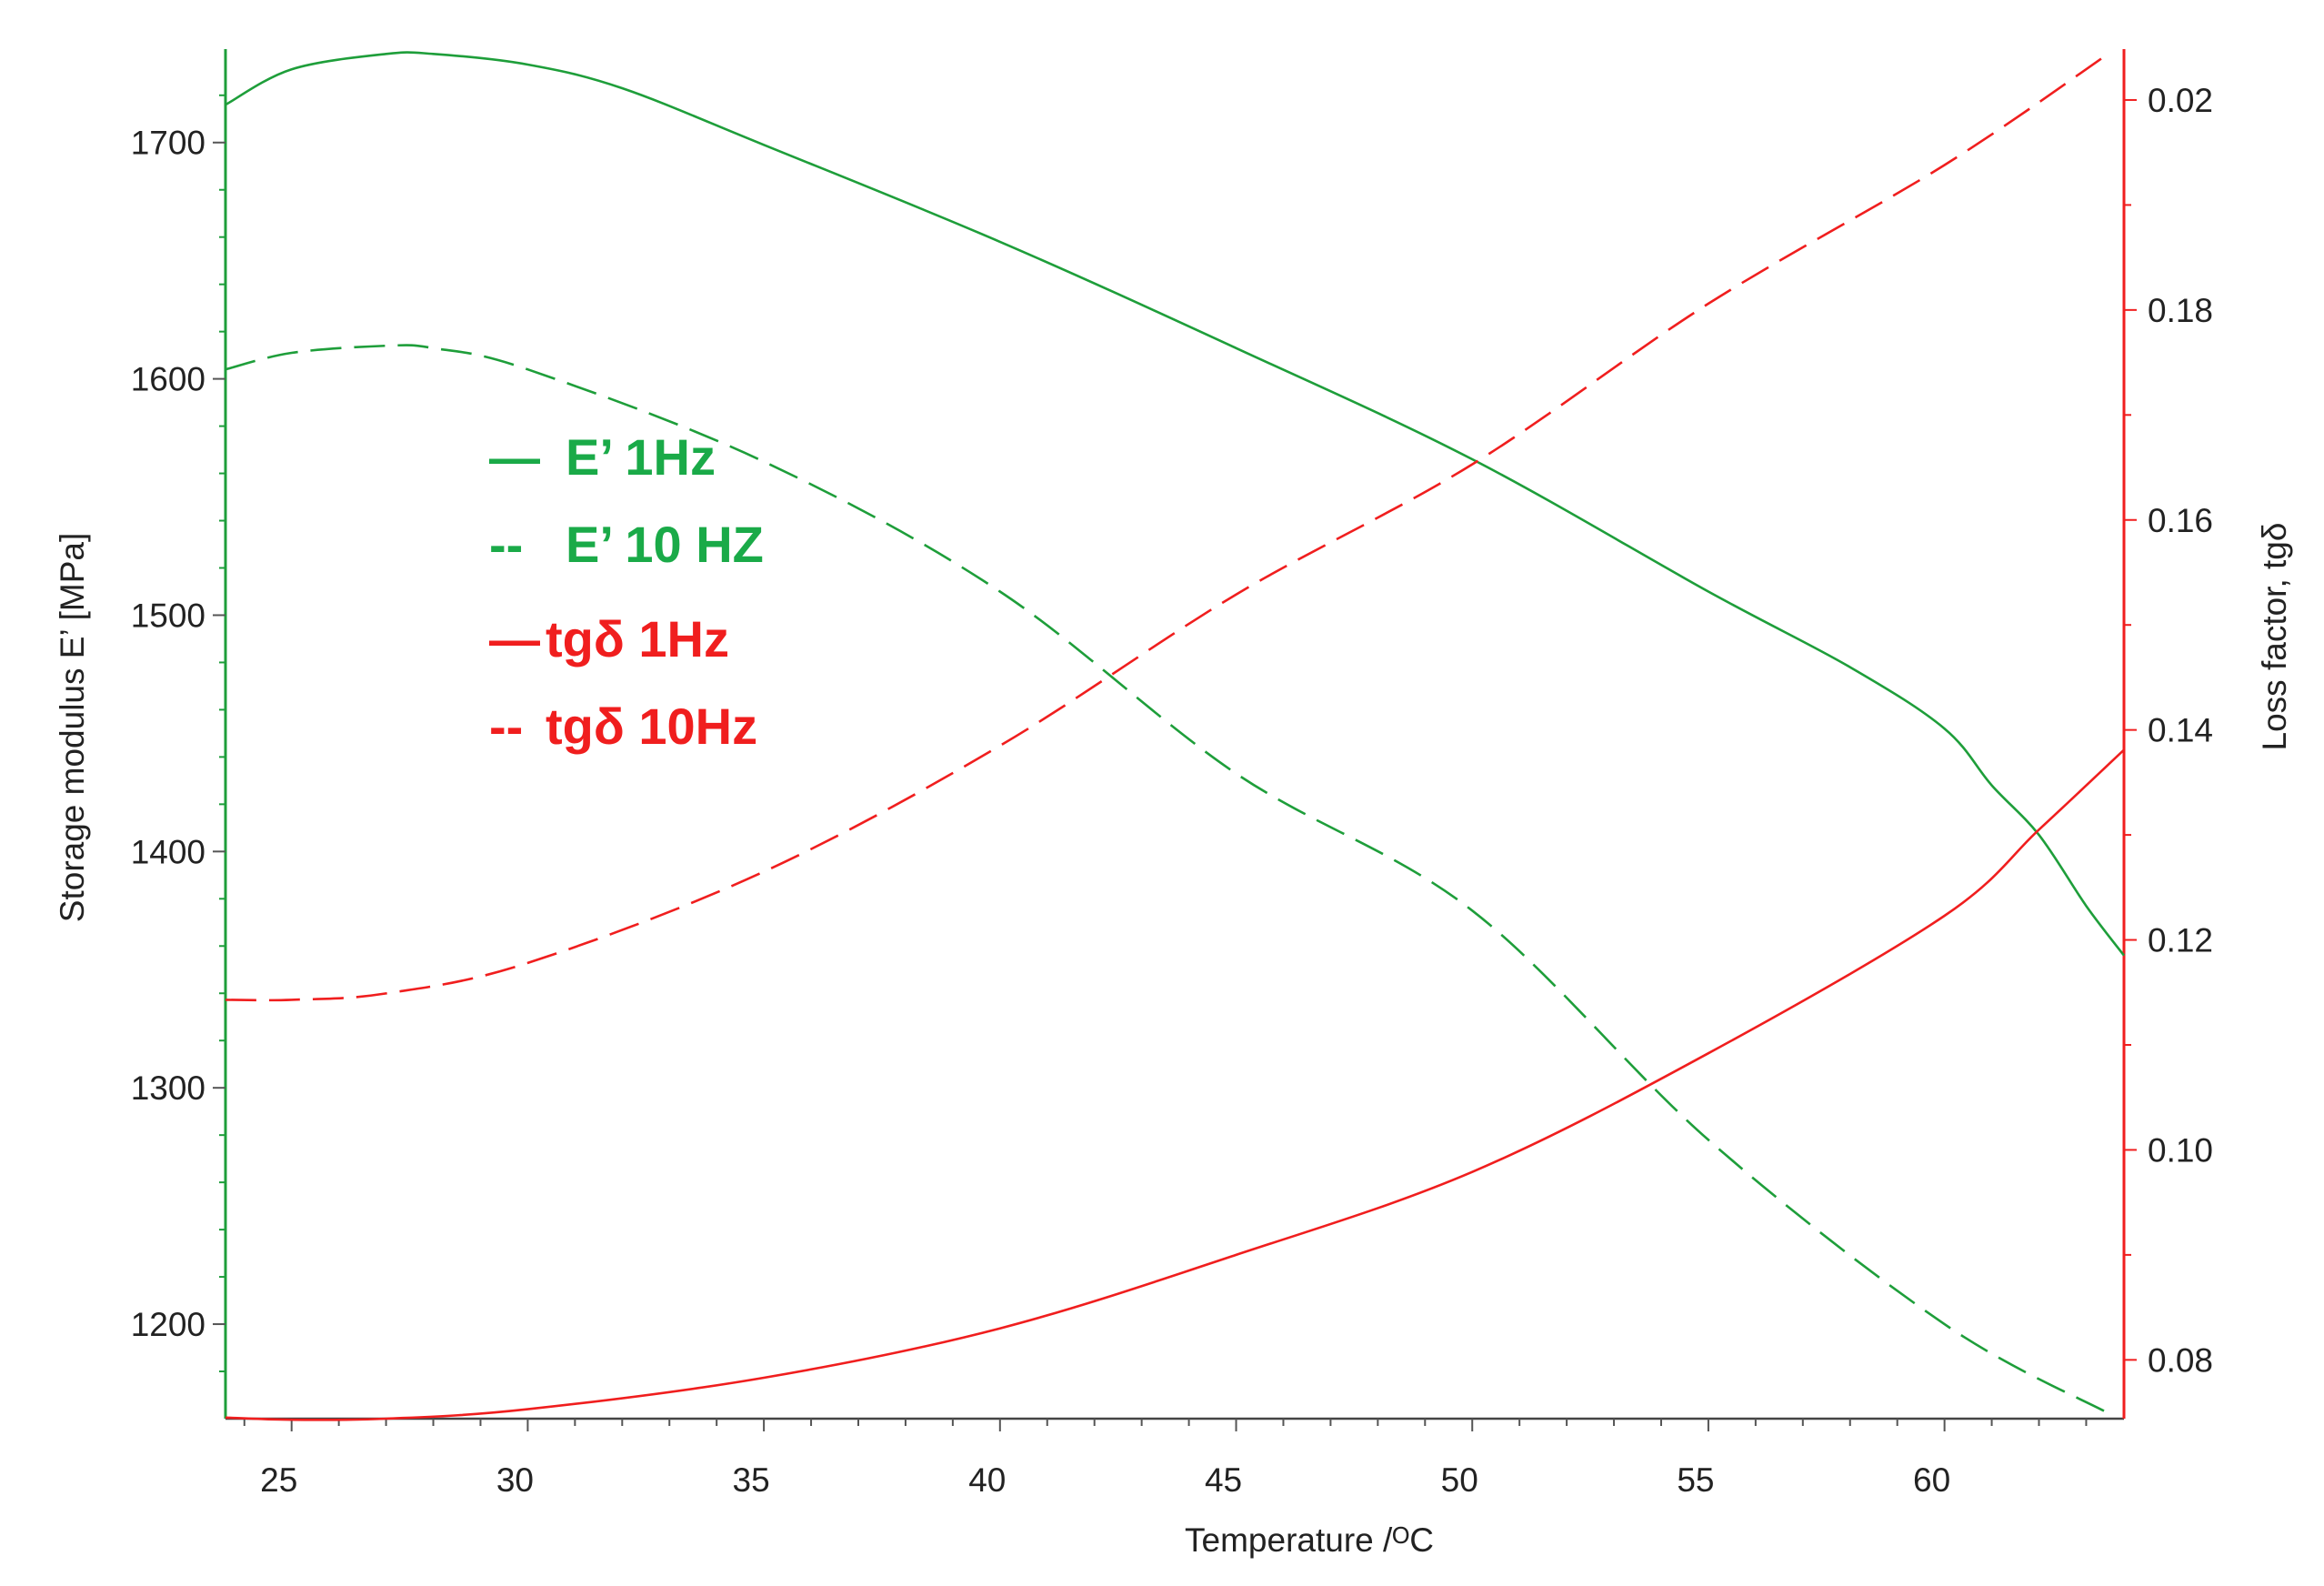 The height and width of the screenshot is (1586, 2324). What do you see at coordinates (1460, 1480) in the screenshot?
I see `x-tick-label: 50` at bounding box center [1460, 1480].